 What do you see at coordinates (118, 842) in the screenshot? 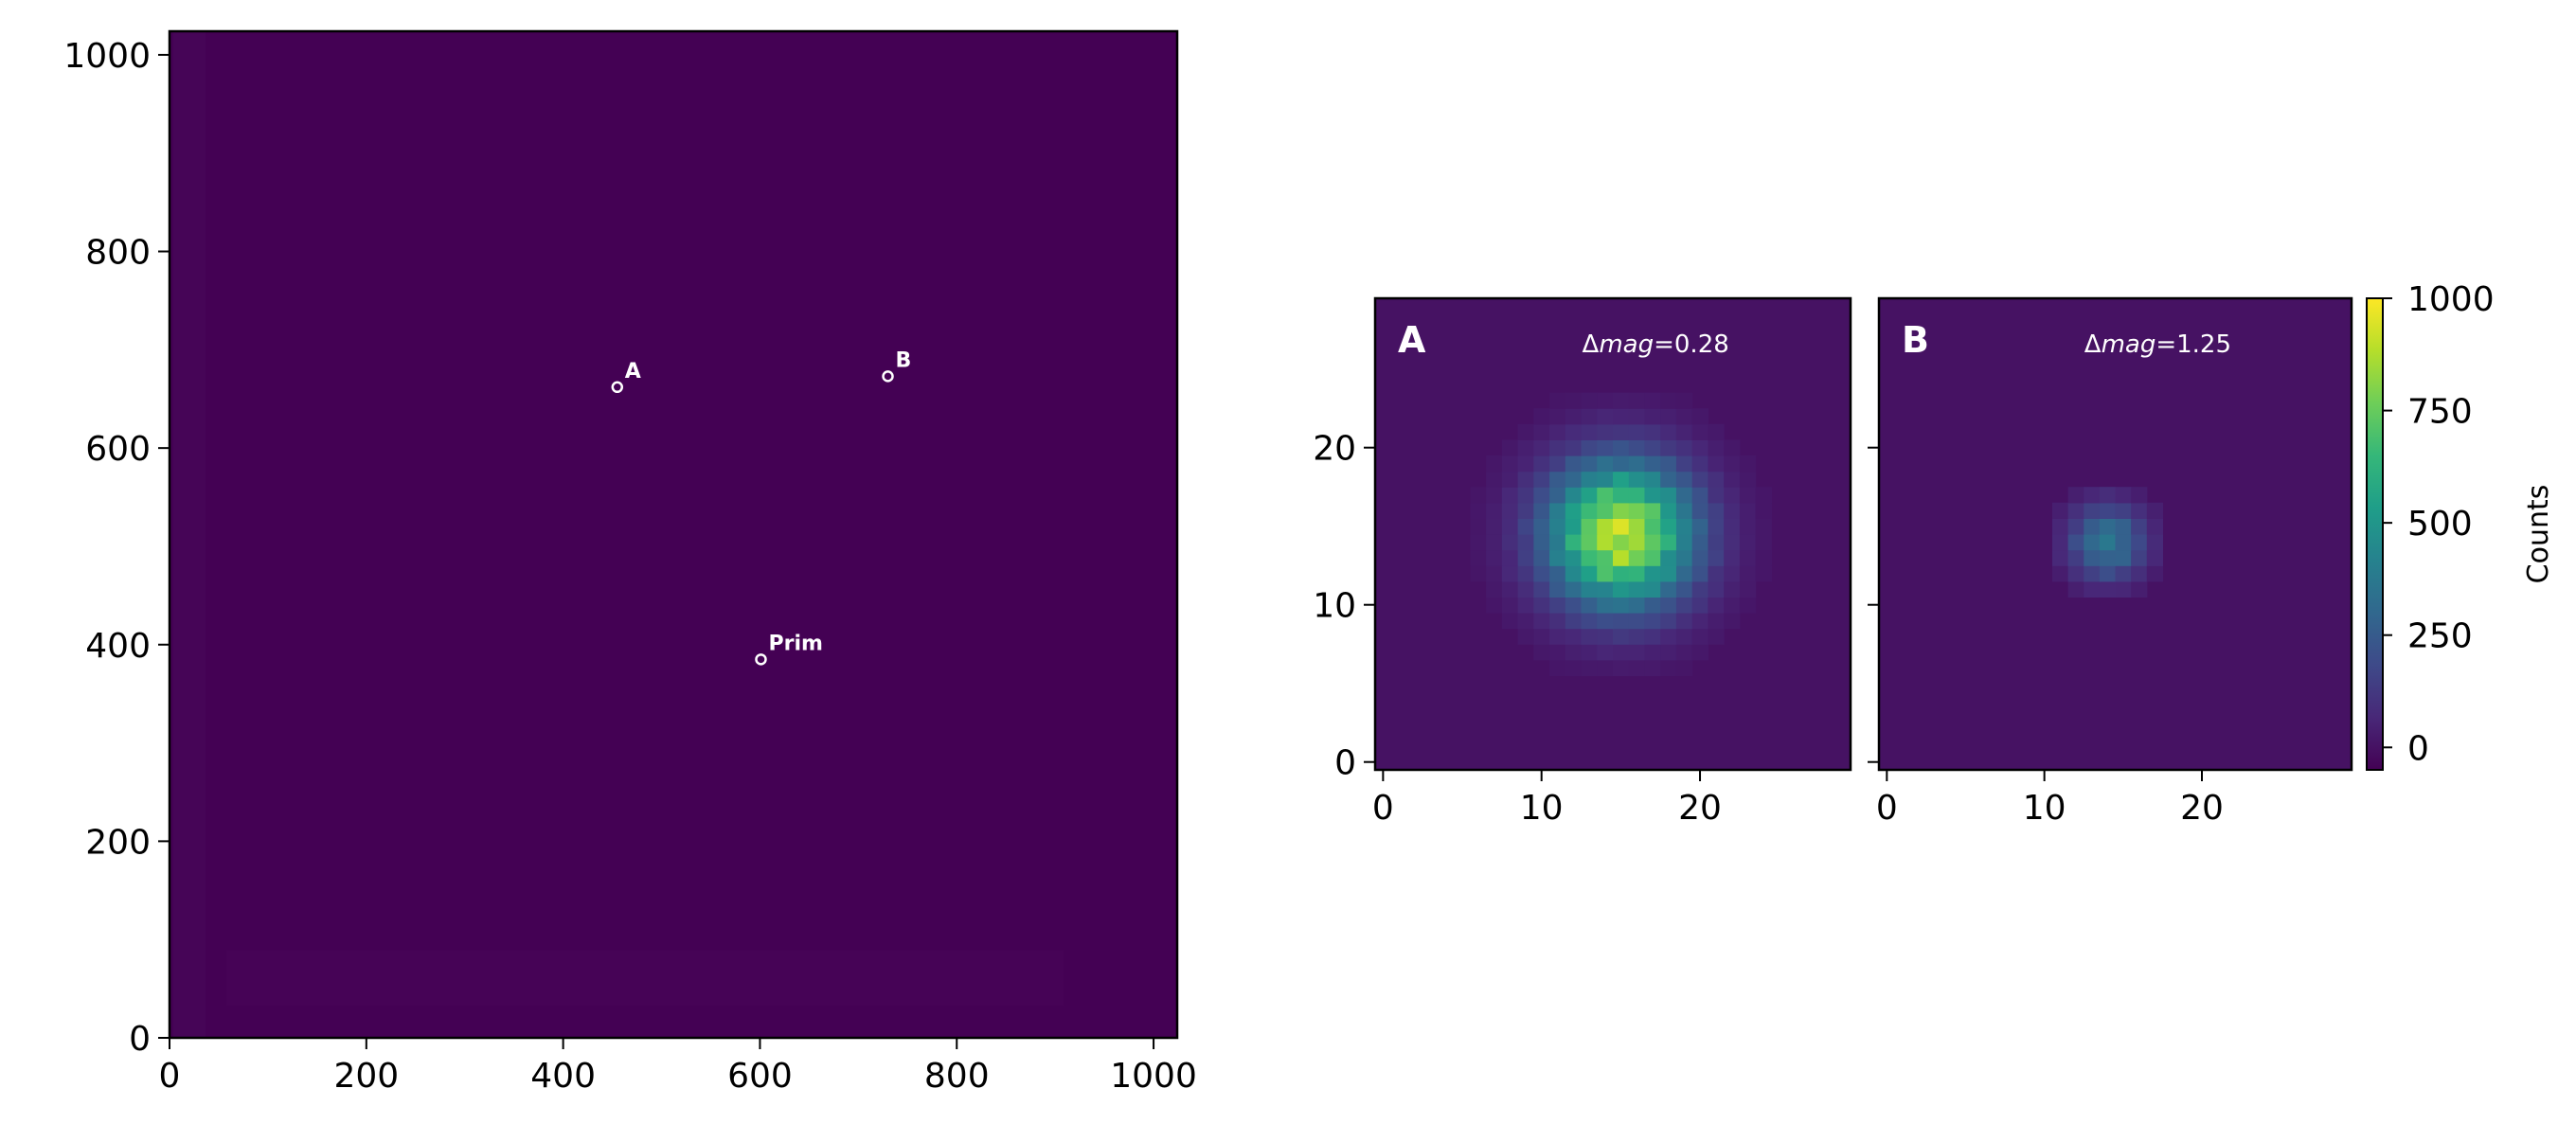
I see `y-tick-label: 200` at bounding box center [118, 842].